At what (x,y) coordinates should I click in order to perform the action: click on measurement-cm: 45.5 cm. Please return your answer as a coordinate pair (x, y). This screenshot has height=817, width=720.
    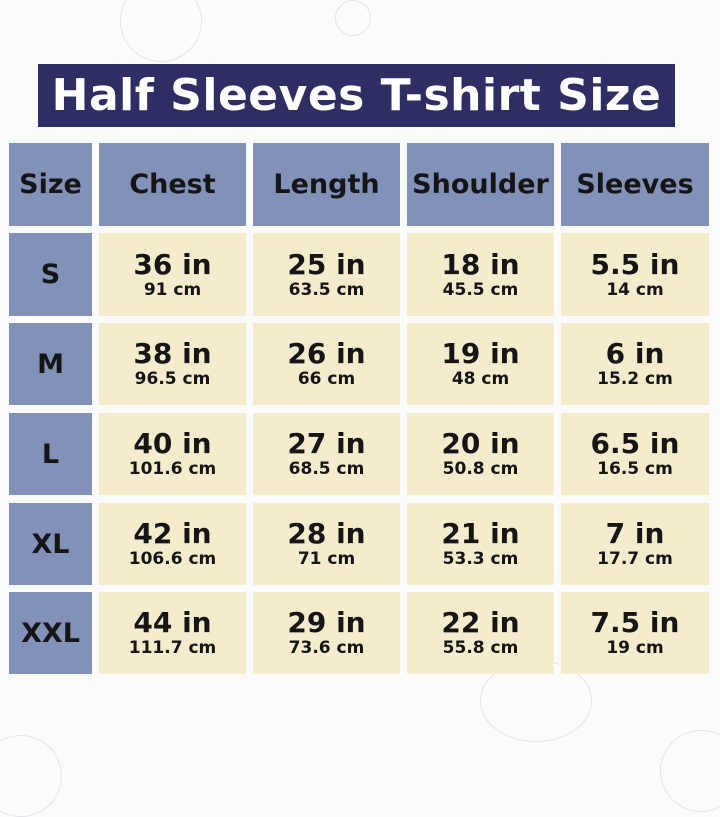
    Looking at the image, I should click on (480, 289).